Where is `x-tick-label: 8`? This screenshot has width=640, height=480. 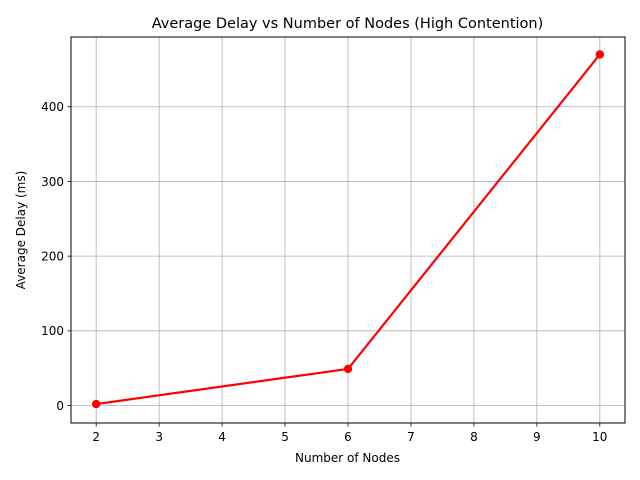 x-tick-label: 8 is located at coordinates (474, 437).